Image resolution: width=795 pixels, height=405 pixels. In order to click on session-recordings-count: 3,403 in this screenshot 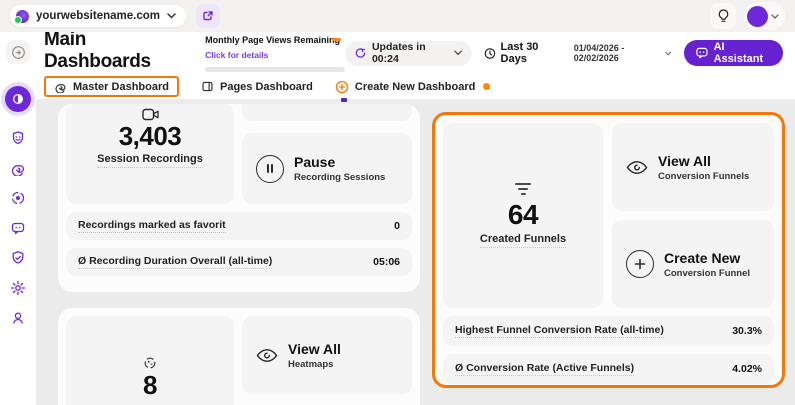, I will do `click(150, 136)`.